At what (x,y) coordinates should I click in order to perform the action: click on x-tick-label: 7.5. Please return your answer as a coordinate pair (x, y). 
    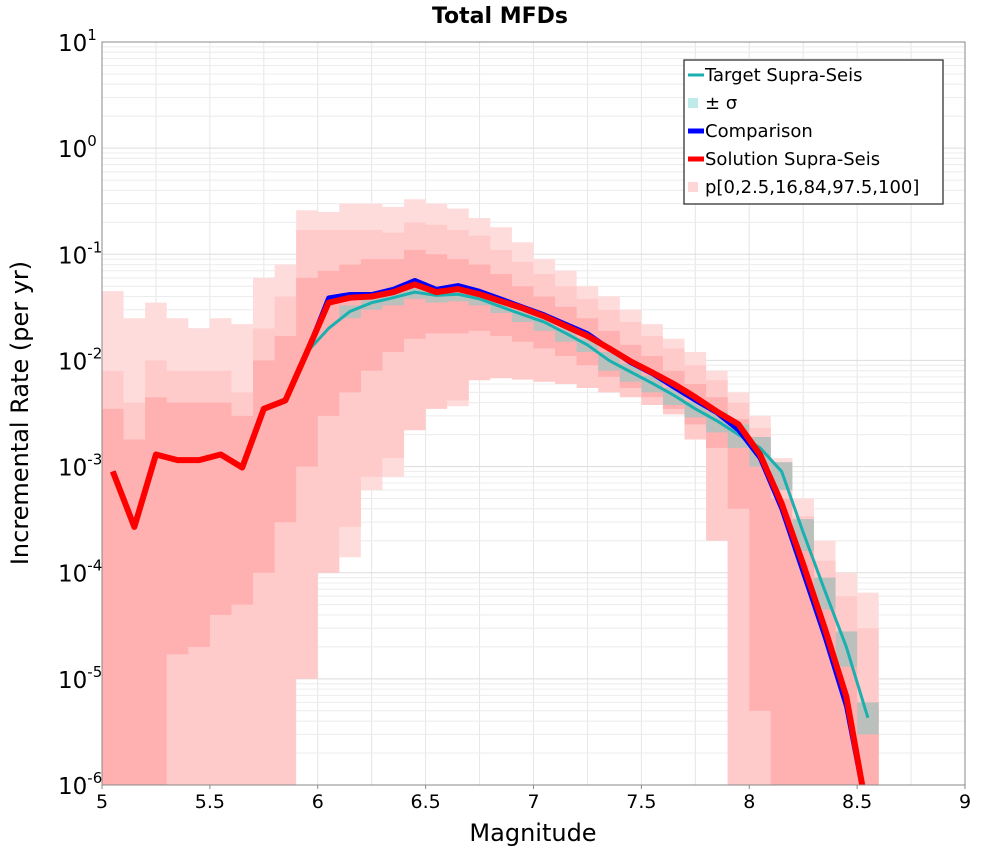
    Looking at the image, I should click on (641, 802).